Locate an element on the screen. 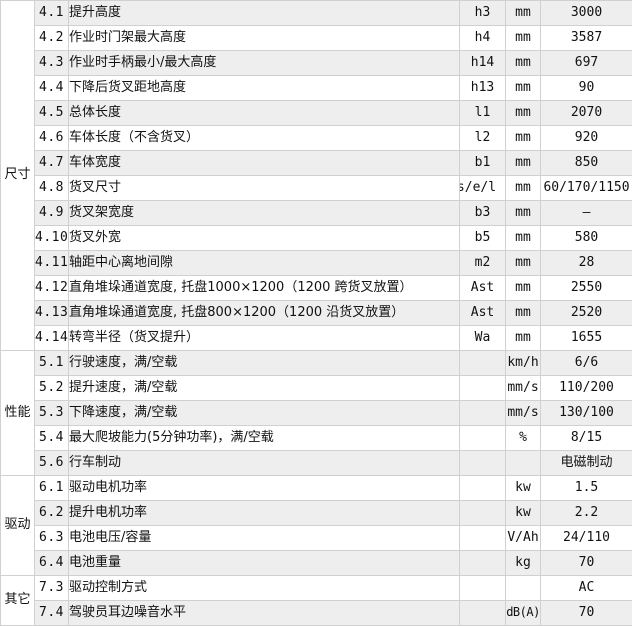 Image resolution: width=632 pixels, height=626 pixels. row-symbol-cell: h3 is located at coordinates (483, 13).